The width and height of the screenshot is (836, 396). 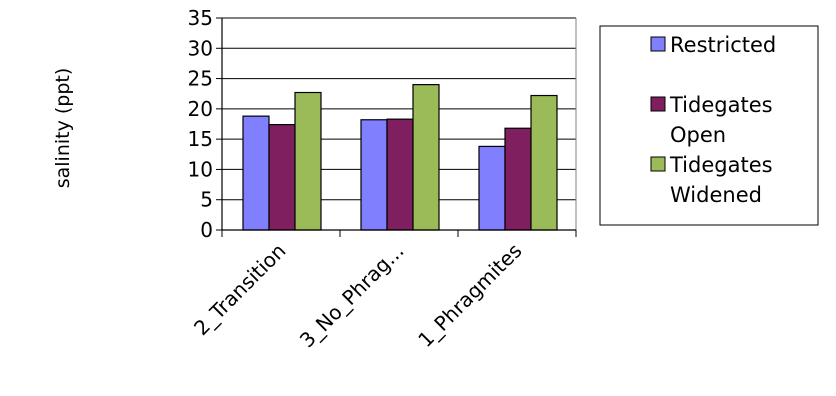 I want to click on y-tick-label: 15, so click(x=200, y=139).